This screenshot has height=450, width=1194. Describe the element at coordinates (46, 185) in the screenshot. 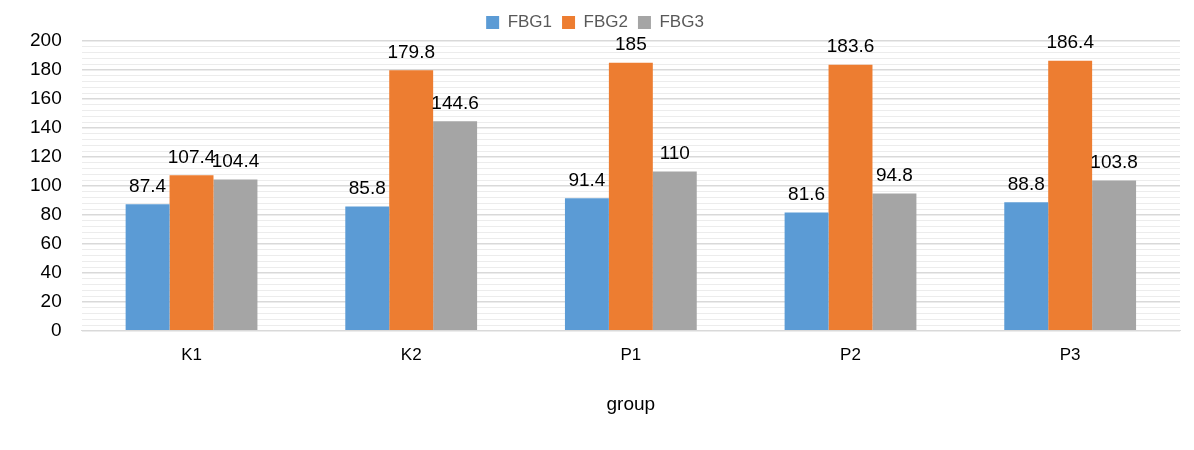

I see `y-tick-label: 100` at that location.